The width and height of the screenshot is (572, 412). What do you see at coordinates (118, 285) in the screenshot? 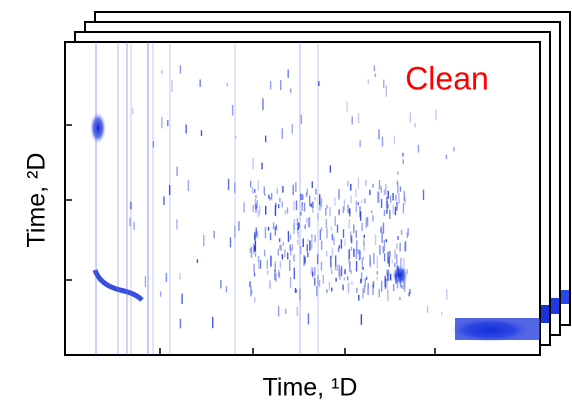
I see `peak-streak` at bounding box center [118, 285].